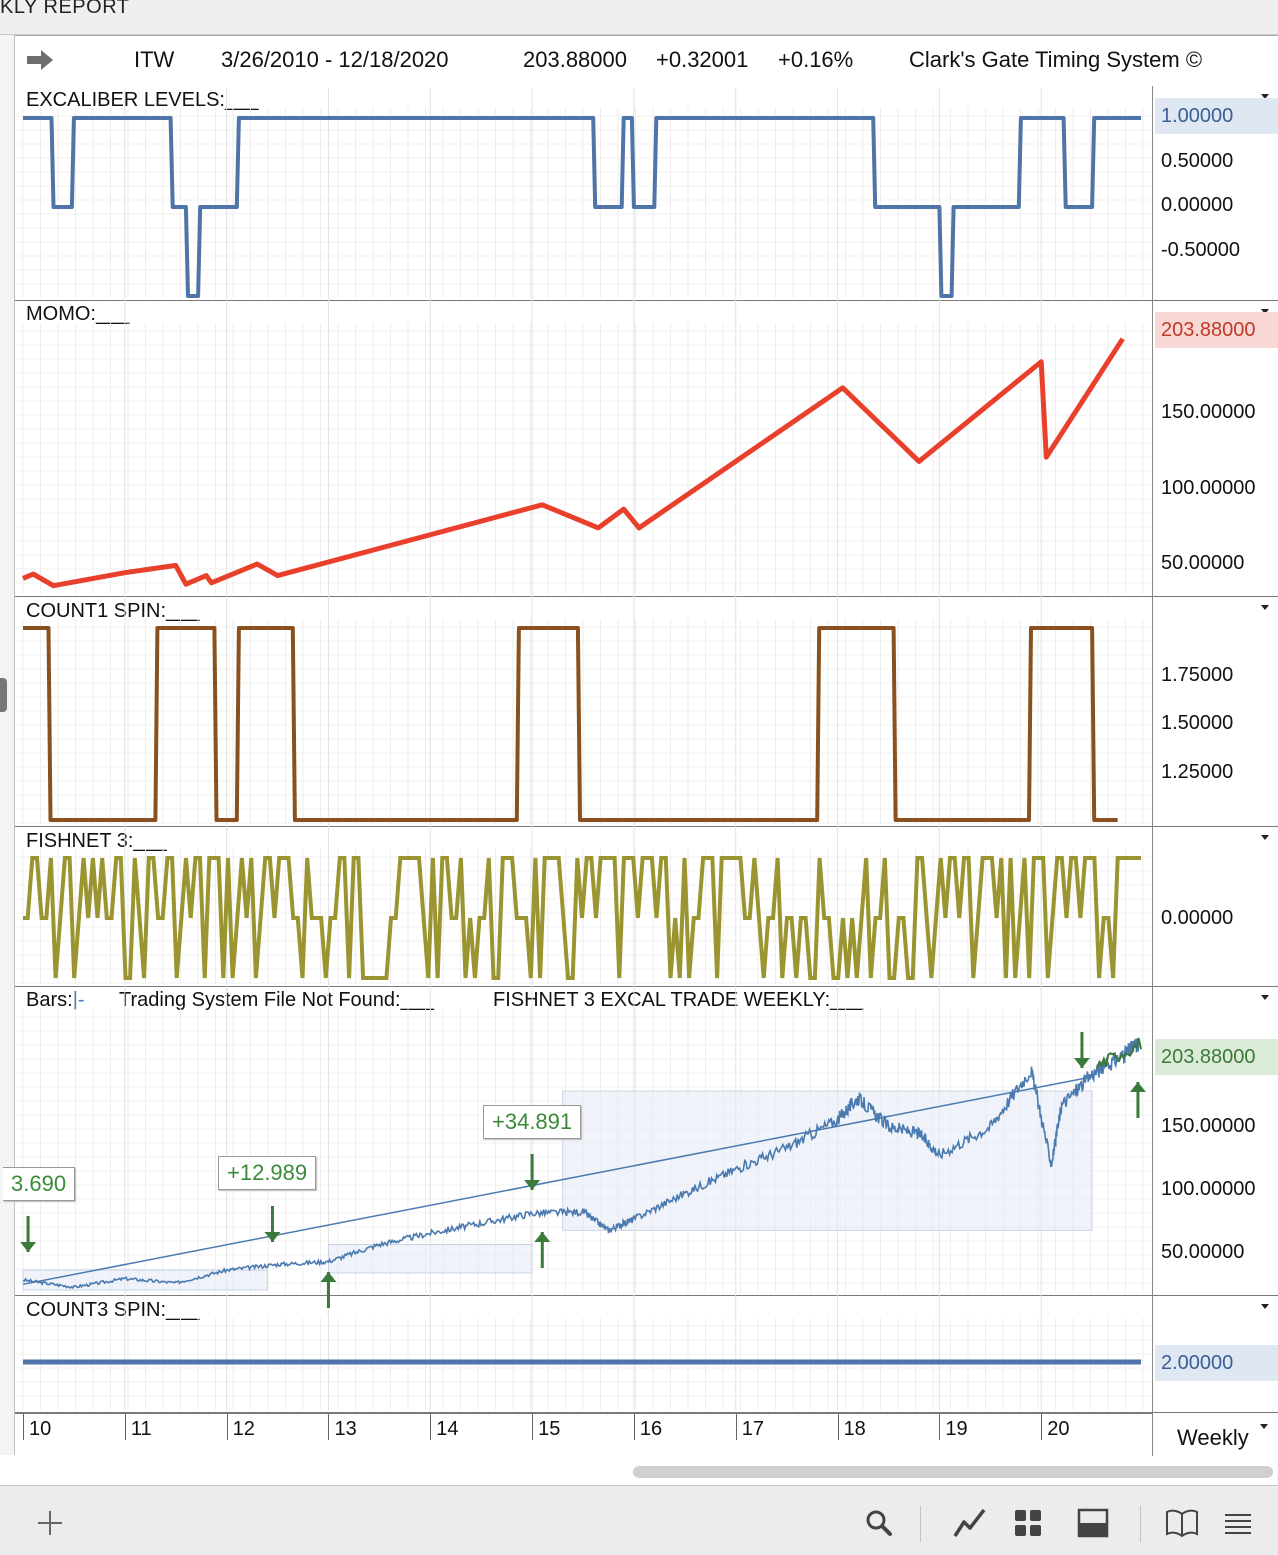  What do you see at coordinates (1208, 488) in the screenshot?
I see `momo-ylabel-1: 100.00000` at bounding box center [1208, 488].